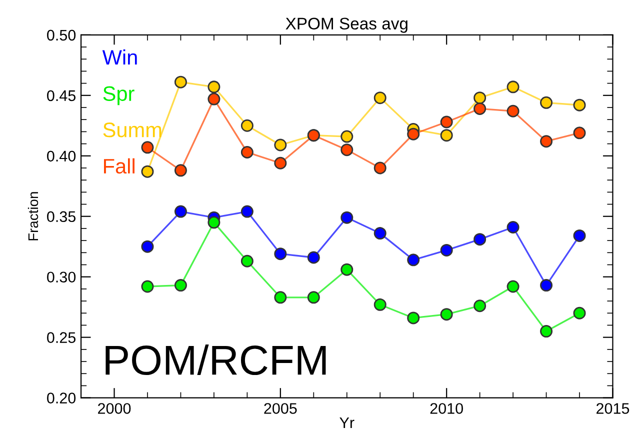 This screenshot has height=442, width=633. What do you see at coordinates (61, 338) in the screenshot?
I see `y-tick-label: 0.25` at bounding box center [61, 338].